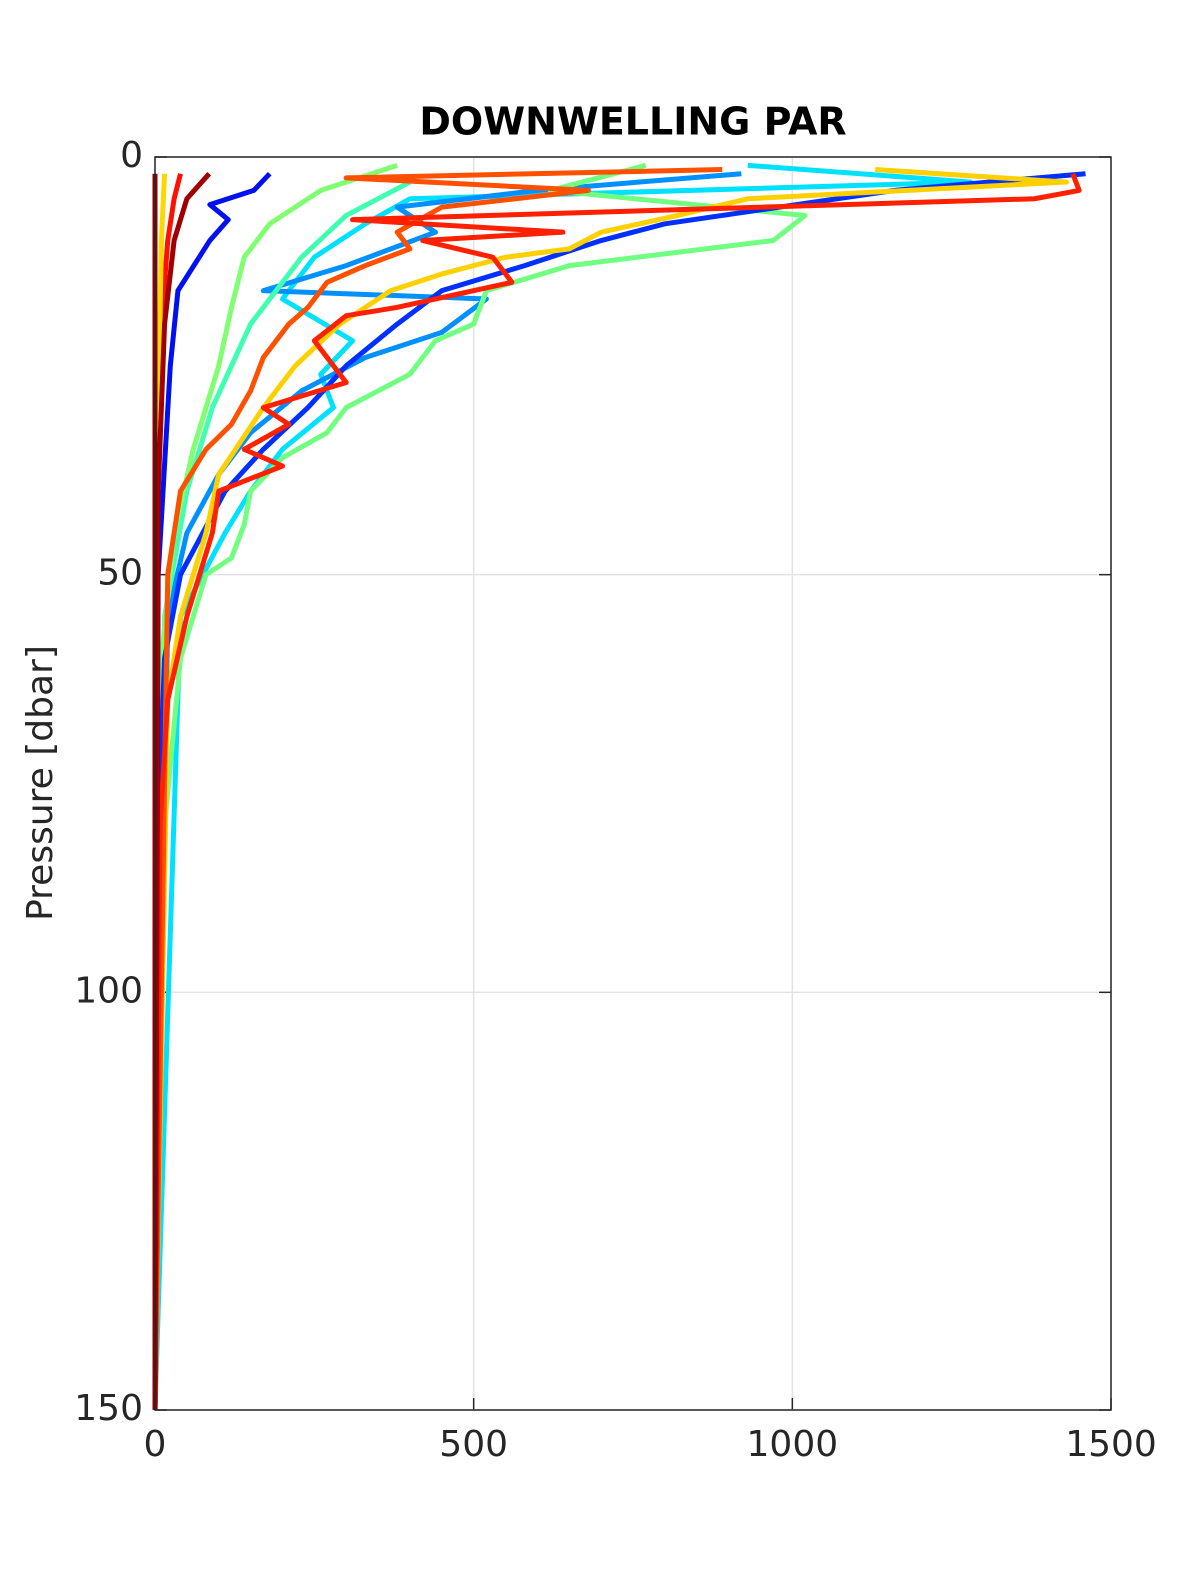 The image size is (1200, 1579). I want to click on chart-title: DOWNWELLING PAR, so click(632, 122).